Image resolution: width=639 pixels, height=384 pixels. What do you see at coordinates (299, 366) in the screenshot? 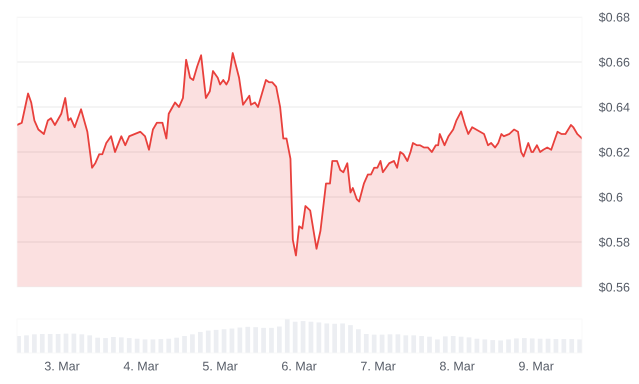
I see `x-tick-label: 6. Mar` at bounding box center [299, 366].